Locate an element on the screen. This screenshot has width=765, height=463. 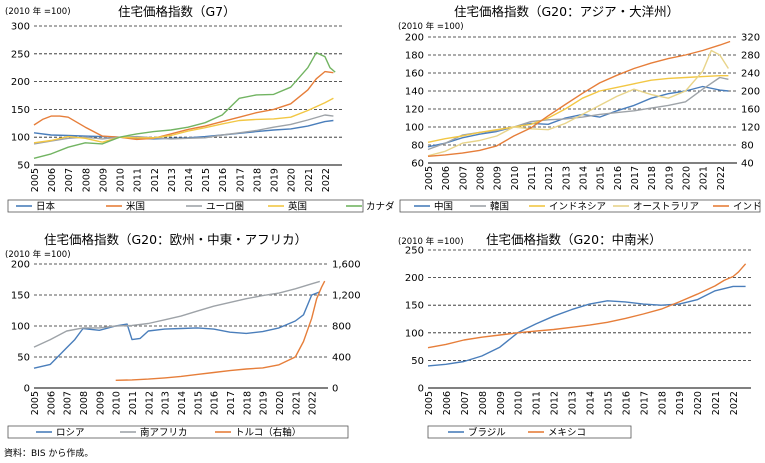
y-right-tick-label: 320 is located at coordinates (750, 38).